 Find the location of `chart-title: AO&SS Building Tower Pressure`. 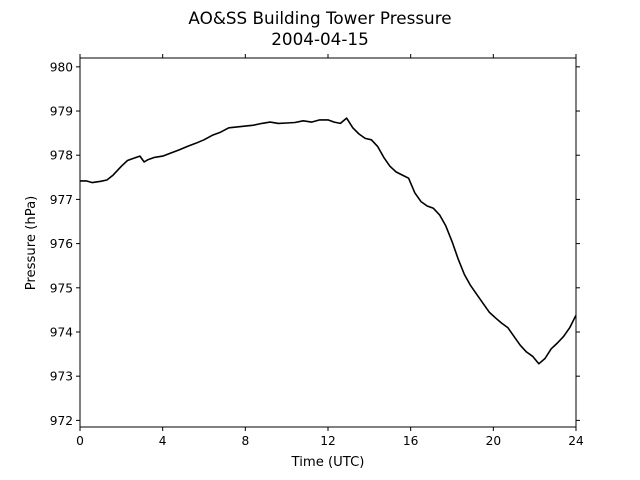

chart-title: AO&SS Building Tower Pressure is located at coordinates (319, 18).